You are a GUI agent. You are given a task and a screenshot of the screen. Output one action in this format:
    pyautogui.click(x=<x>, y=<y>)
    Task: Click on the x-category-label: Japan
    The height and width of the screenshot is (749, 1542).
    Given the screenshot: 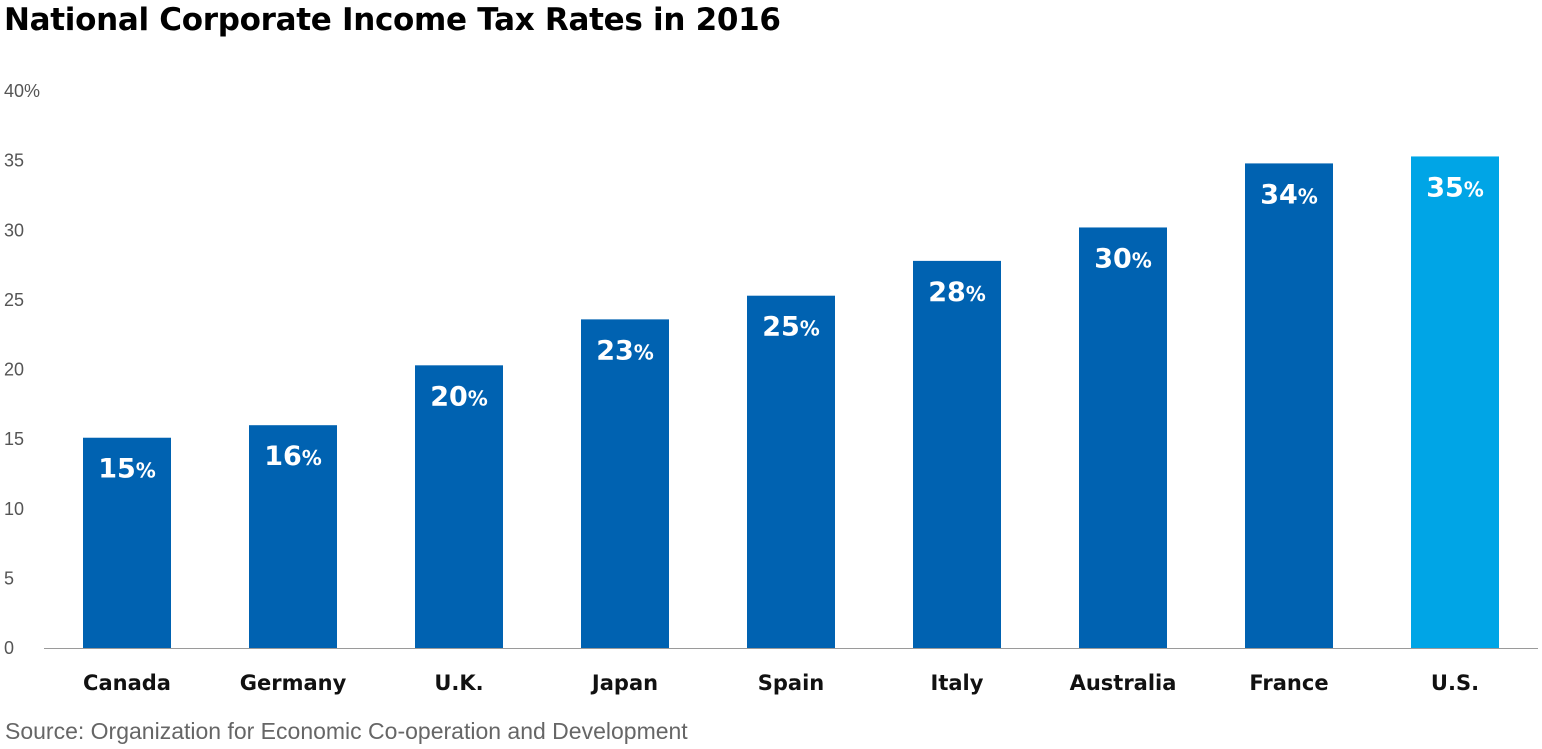 What is the action you would take?
    pyautogui.click(x=624, y=683)
    